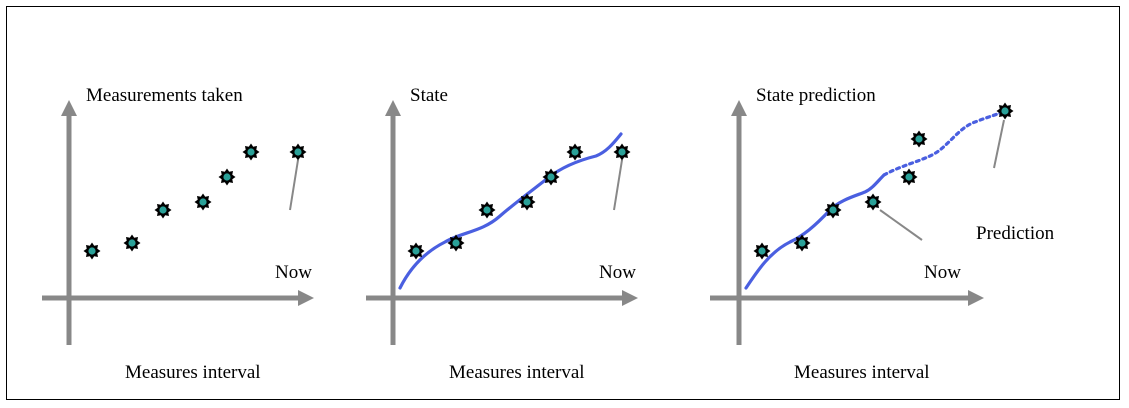 The width and height of the screenshot is (1129, 408). Describe the element at coordinates (1005, 111) in the screenshot. I see `prediction-point` at that location.